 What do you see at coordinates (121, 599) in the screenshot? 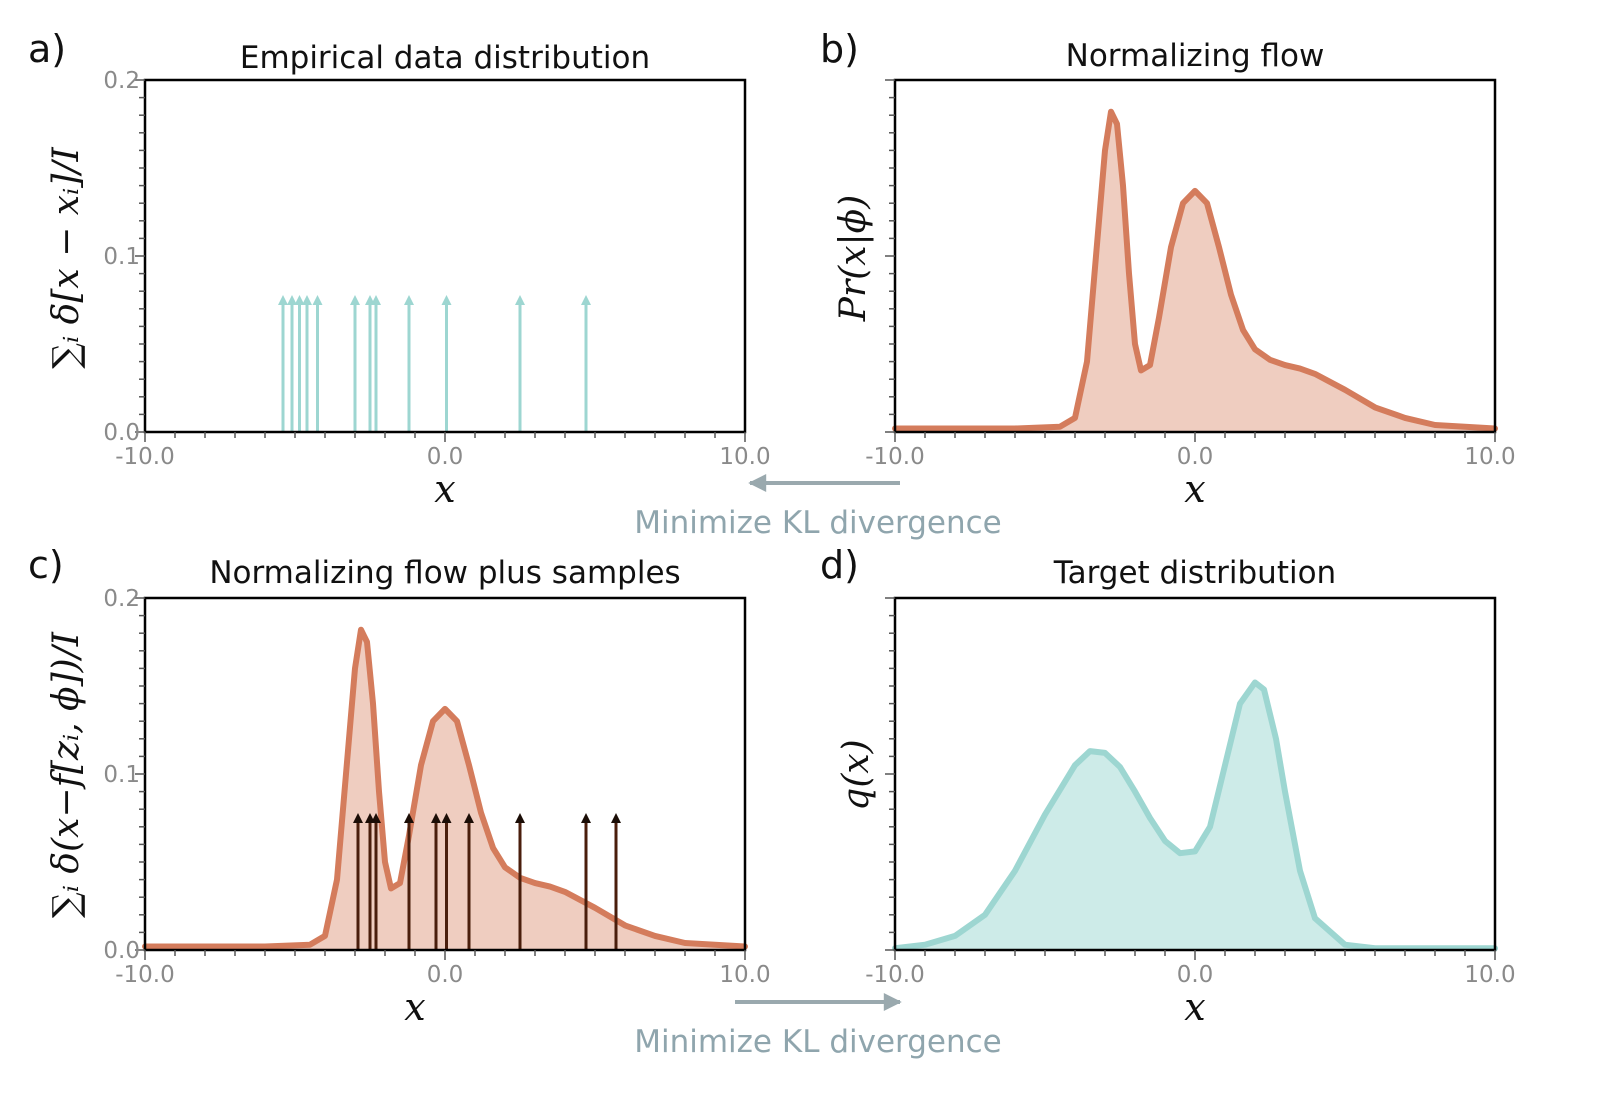
I see `panel-c-ytick-2: 0.2` at bounding box center [121, 599].